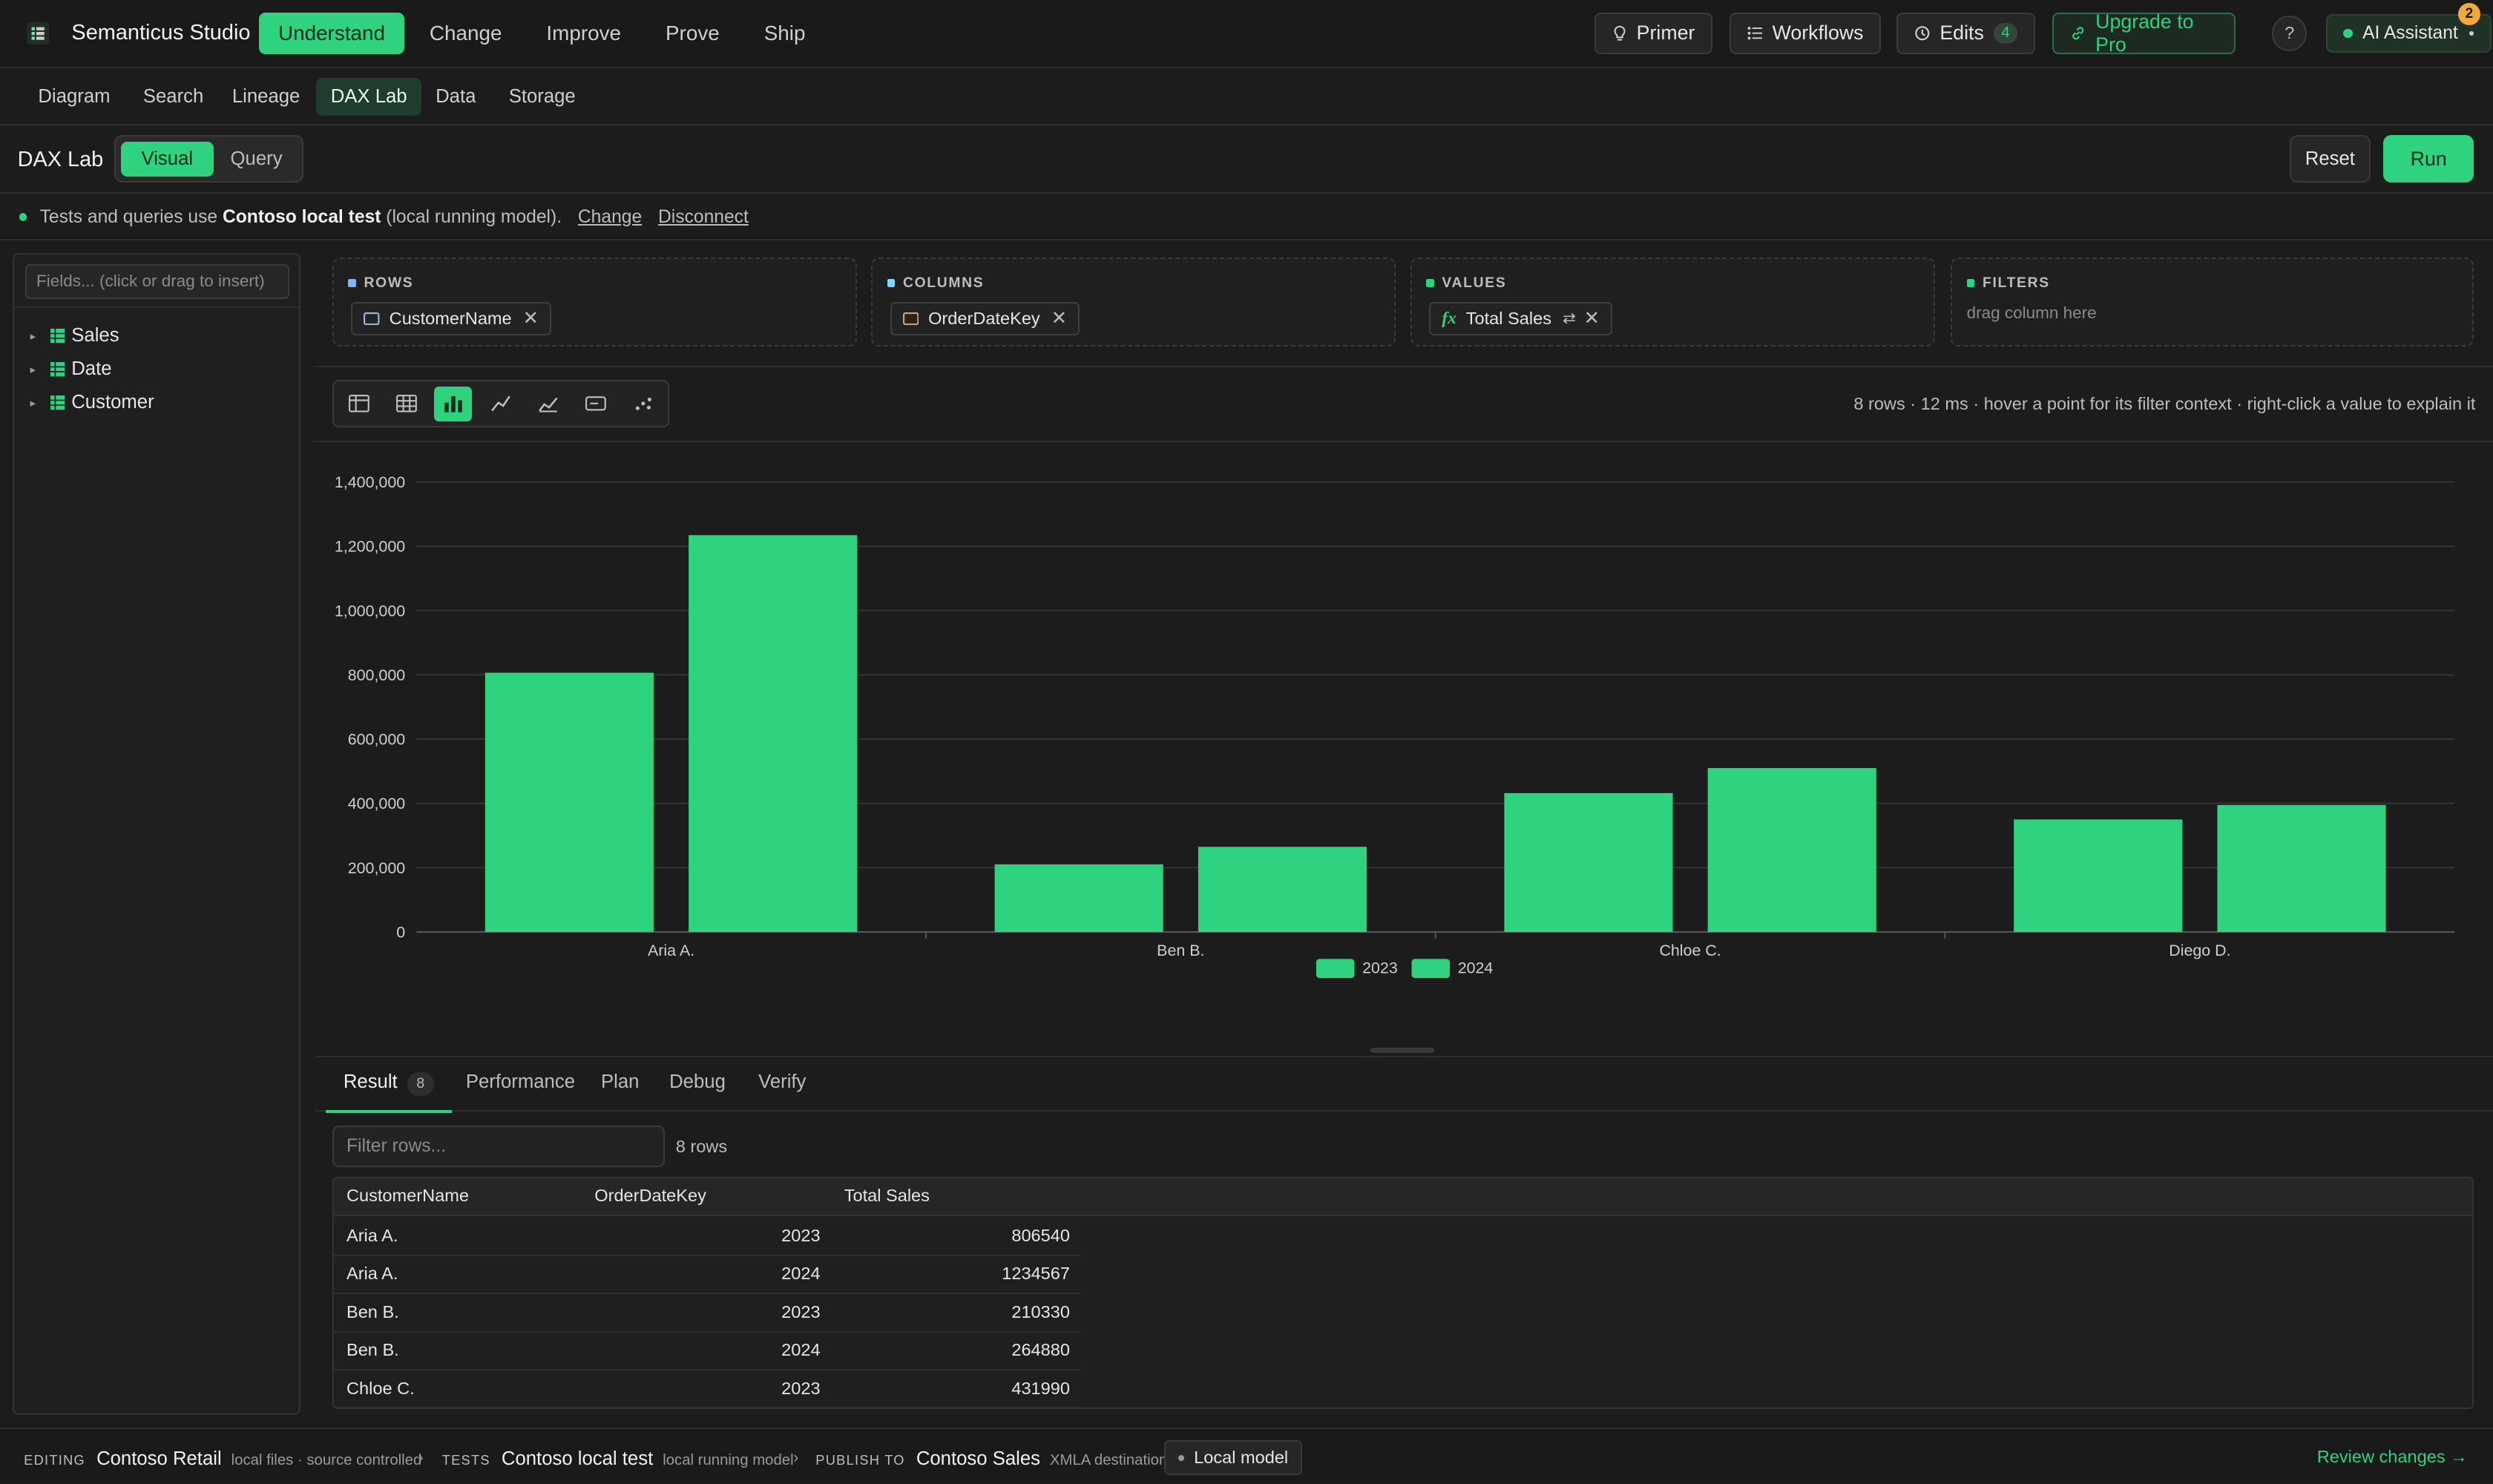 Image resolution: width=2493 pixels, height=1484 pixels. What do you see at coordinates (1233, 1458) in the screenshot?
I see `local-model-badge: Local model` at bounding box center [1233, 1458].